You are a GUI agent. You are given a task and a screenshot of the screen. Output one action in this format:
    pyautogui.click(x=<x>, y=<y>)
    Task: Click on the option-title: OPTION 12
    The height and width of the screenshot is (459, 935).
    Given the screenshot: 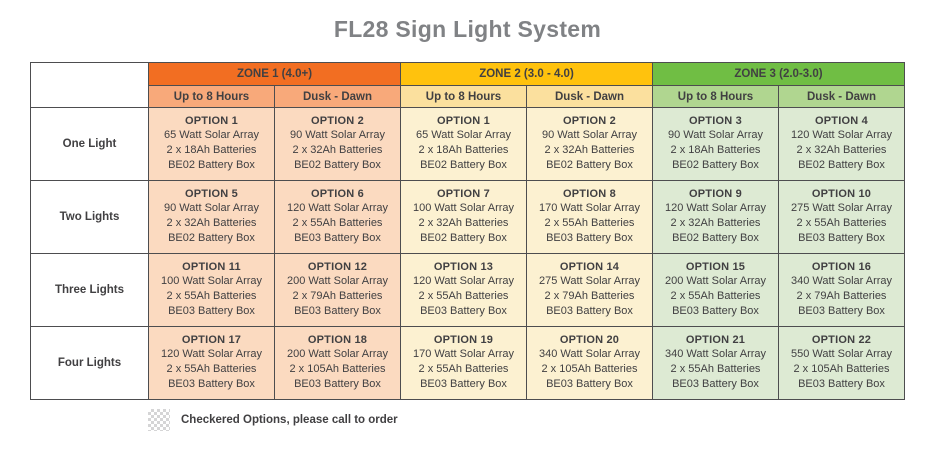 What is the action you would take?
    pyautogui.click(x=337, y=267)
    